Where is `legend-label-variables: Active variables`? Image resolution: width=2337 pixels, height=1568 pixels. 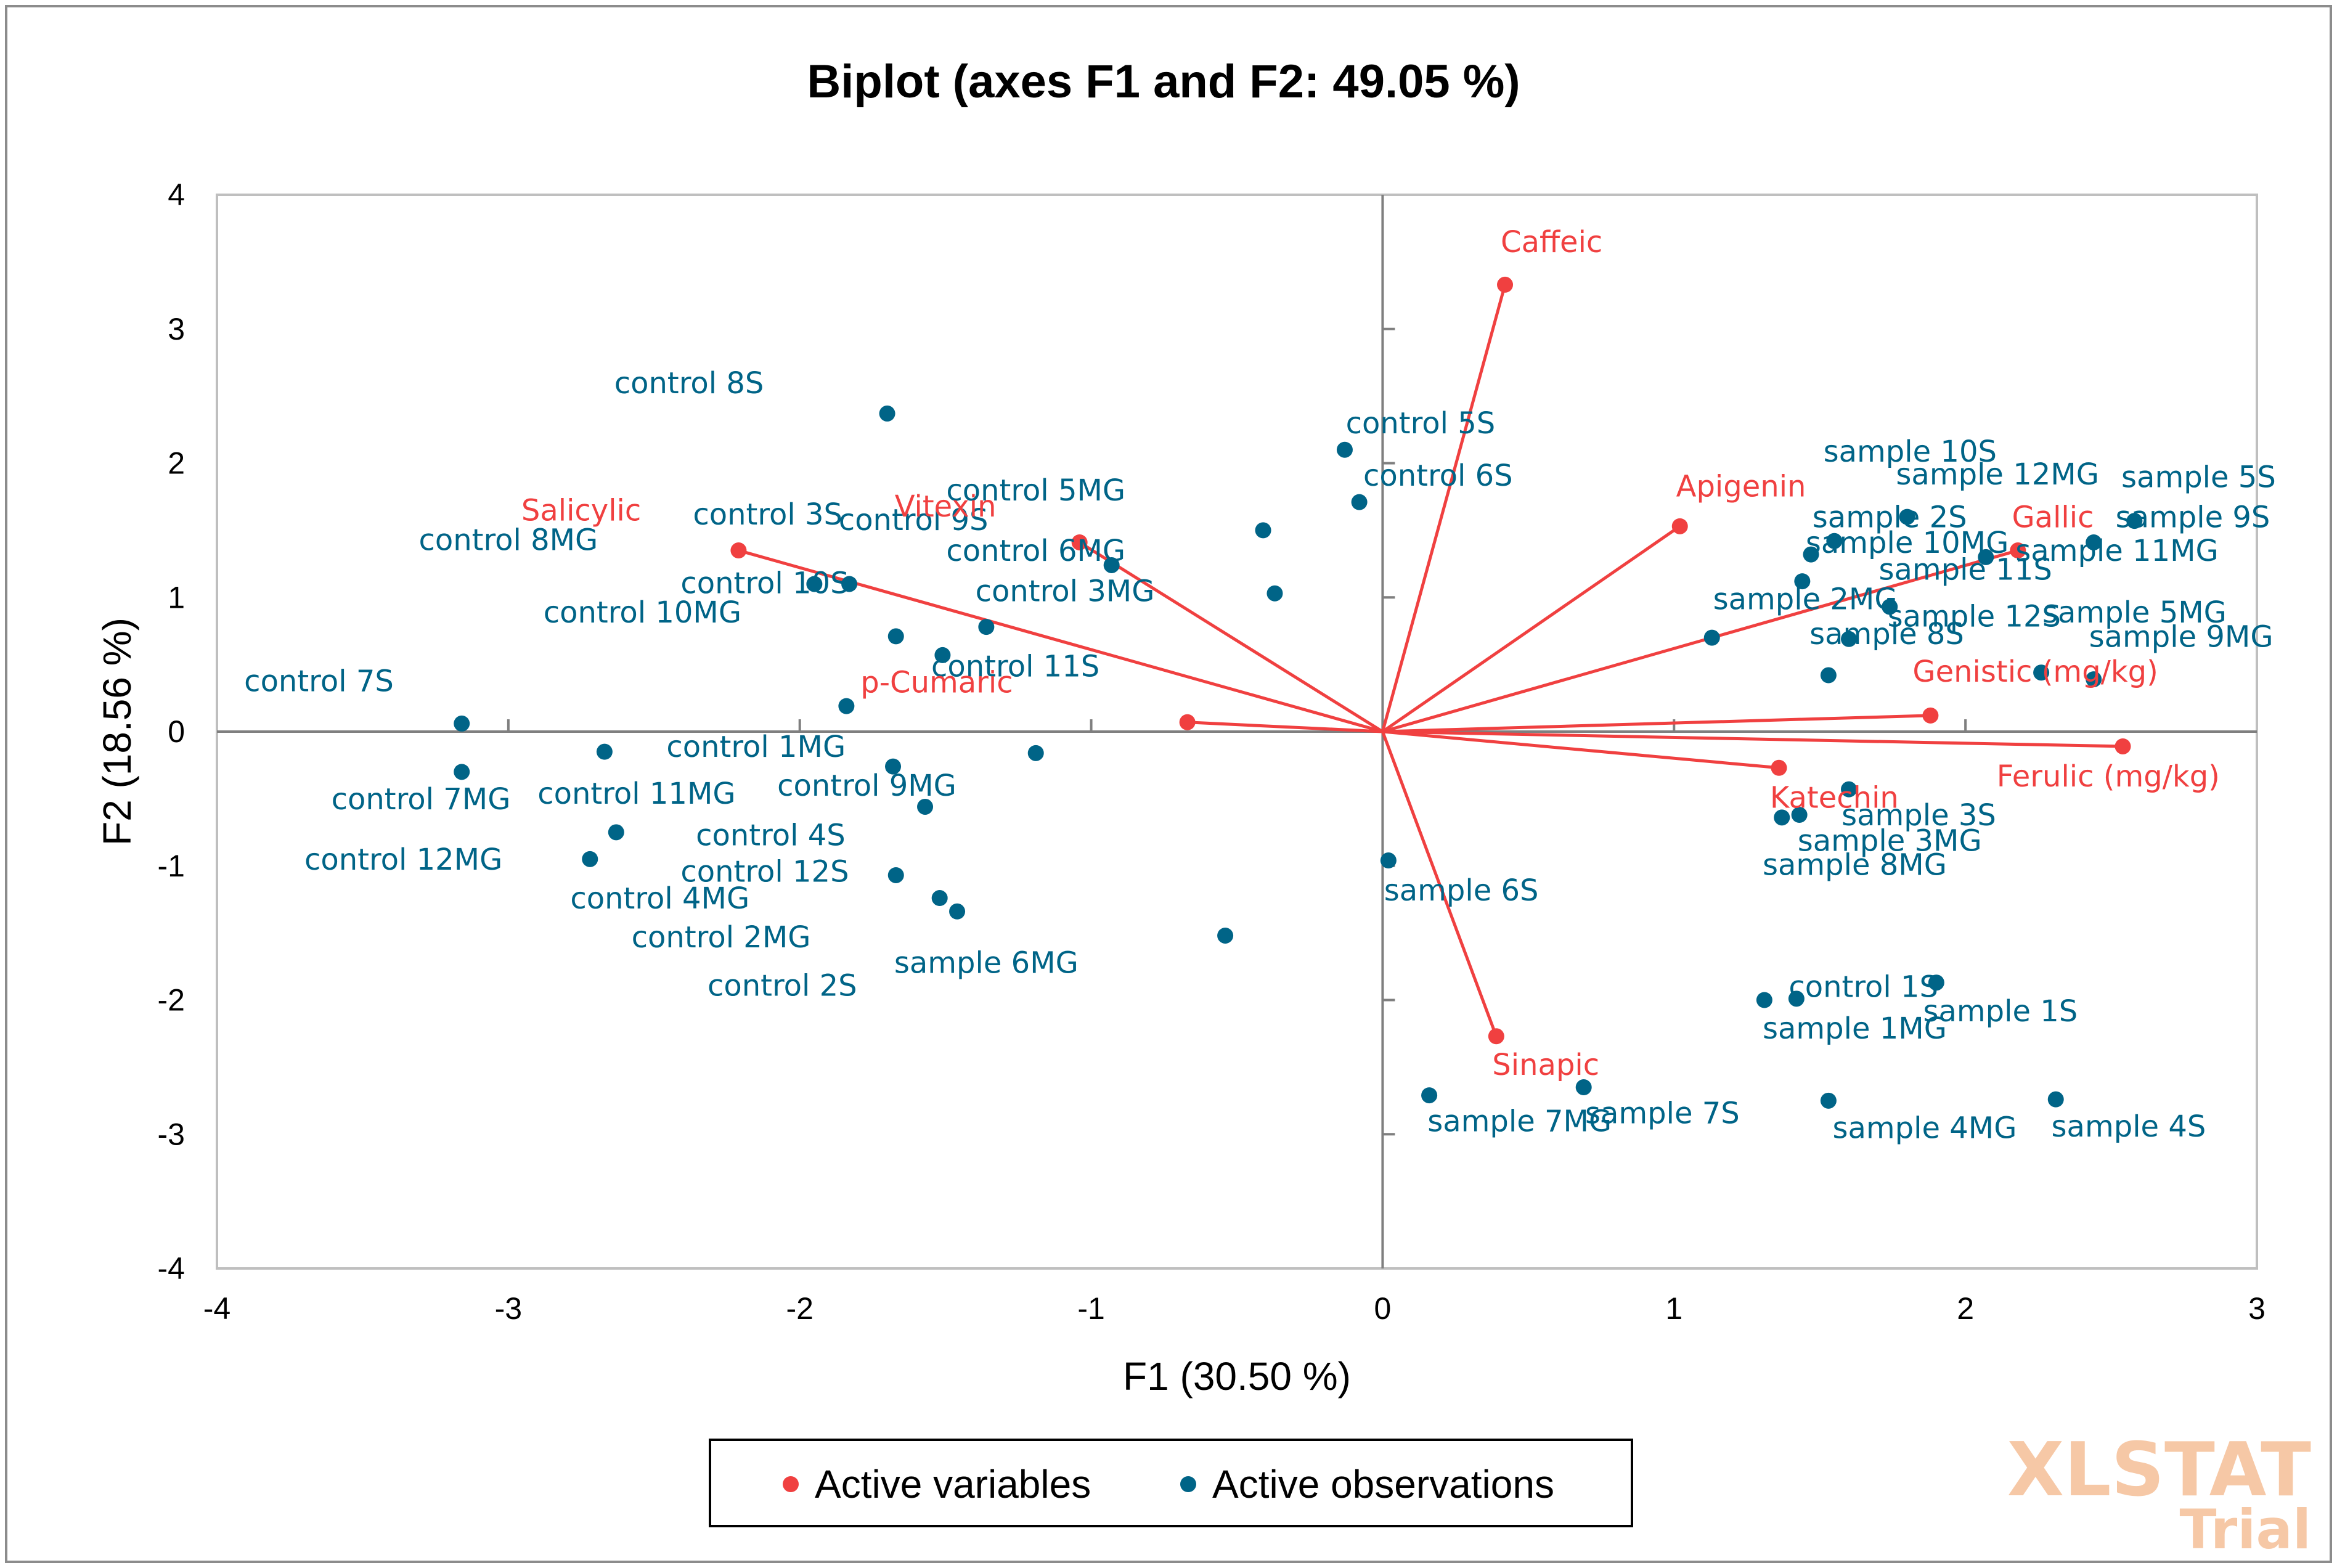
legend-label-variables: Active variables is located at coordinates (953, 1484).